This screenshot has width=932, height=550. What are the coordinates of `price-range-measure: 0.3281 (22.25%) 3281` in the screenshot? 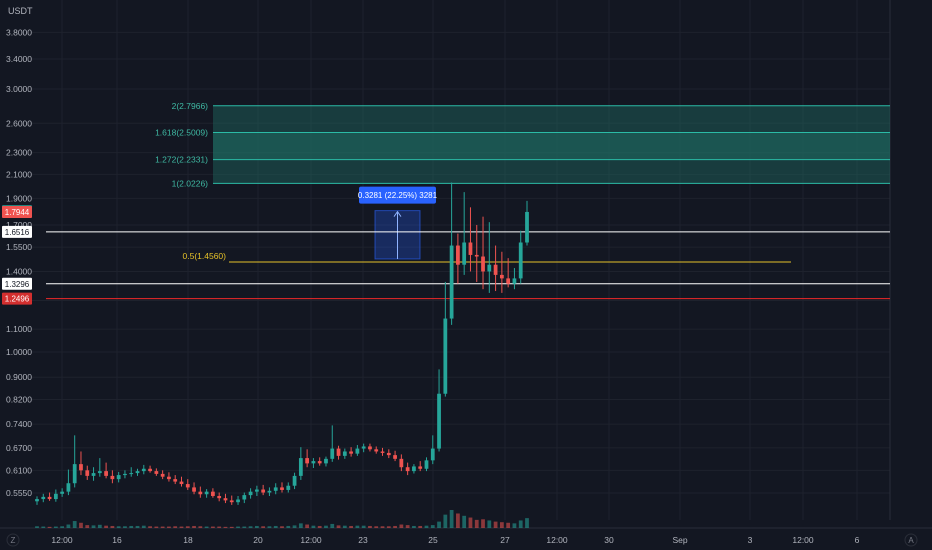 It's located at (398, 223).